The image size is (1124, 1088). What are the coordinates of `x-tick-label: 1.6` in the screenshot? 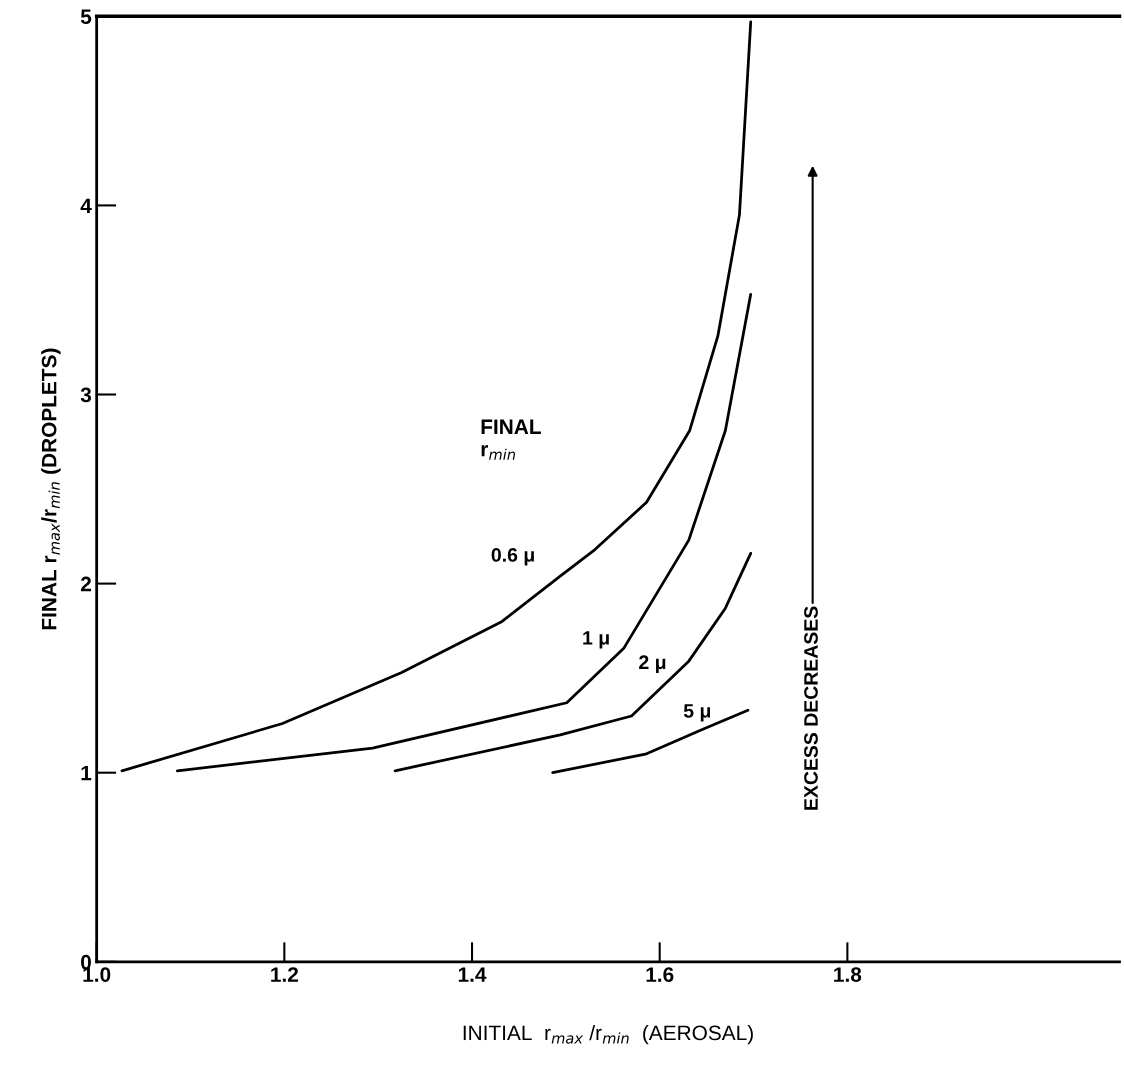 It's located at (660, 974).